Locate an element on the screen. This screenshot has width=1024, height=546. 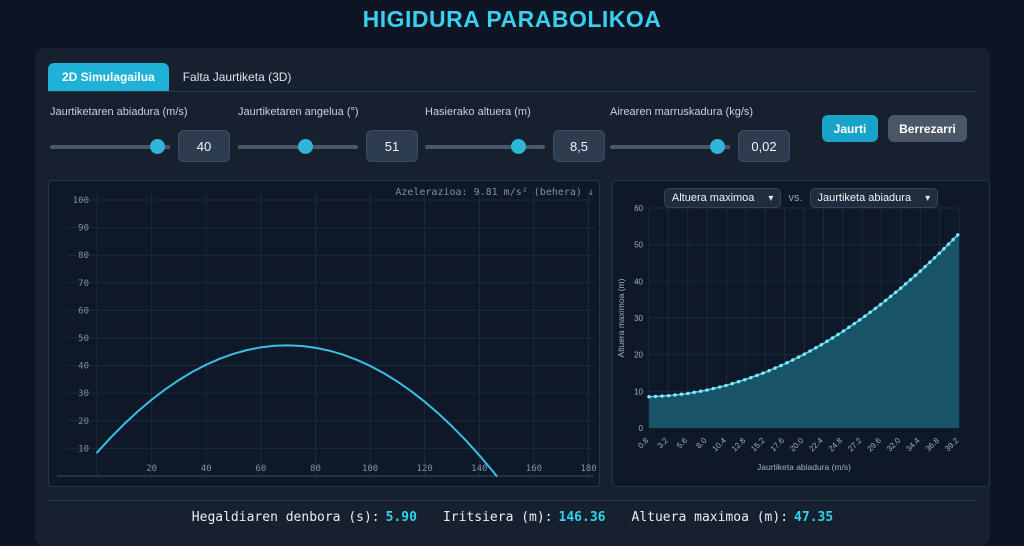
air-drag-slider is located at coordinates (670, 146).